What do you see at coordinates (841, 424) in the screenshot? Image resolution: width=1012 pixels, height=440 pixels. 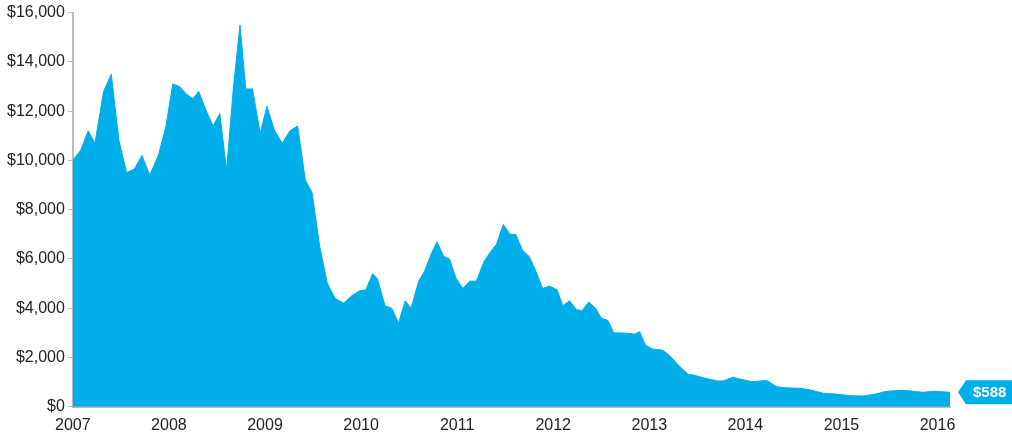 I see `x-tick-label: 2015` at bounding box center [841, 424].